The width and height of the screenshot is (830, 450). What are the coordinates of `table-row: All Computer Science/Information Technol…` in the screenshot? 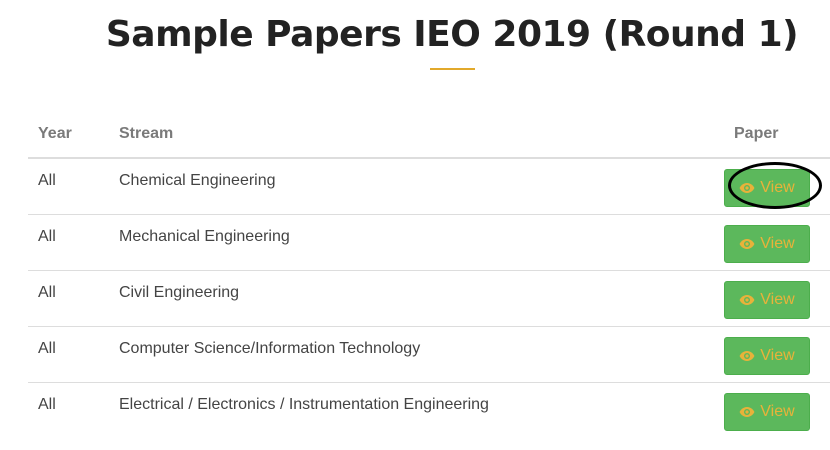 It's located at (429, 354).